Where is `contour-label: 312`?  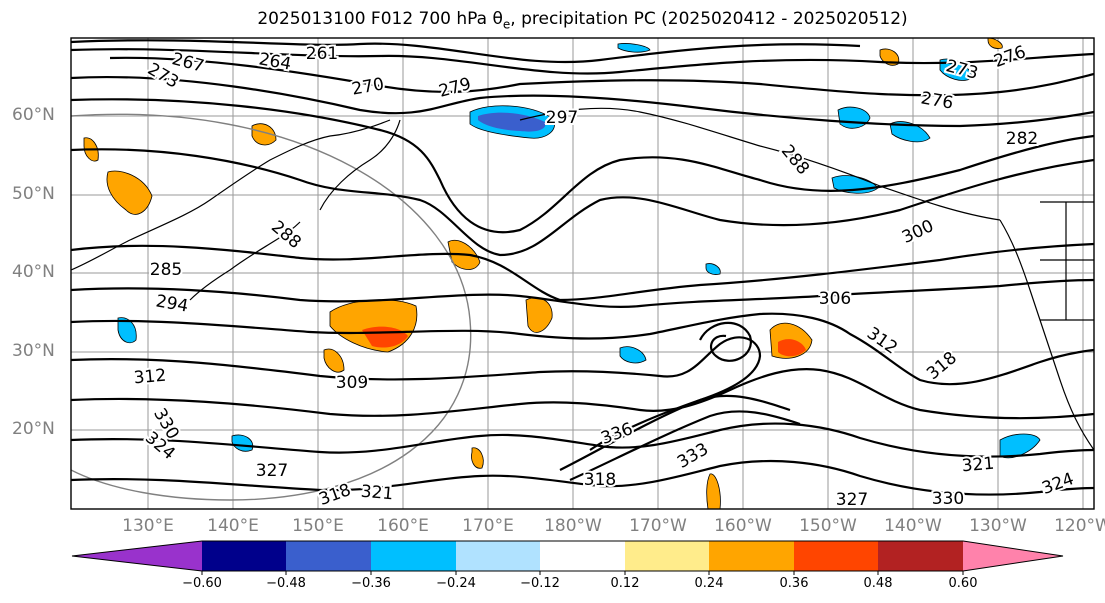
contour-label: 312 is located at coordinates (150, 377).